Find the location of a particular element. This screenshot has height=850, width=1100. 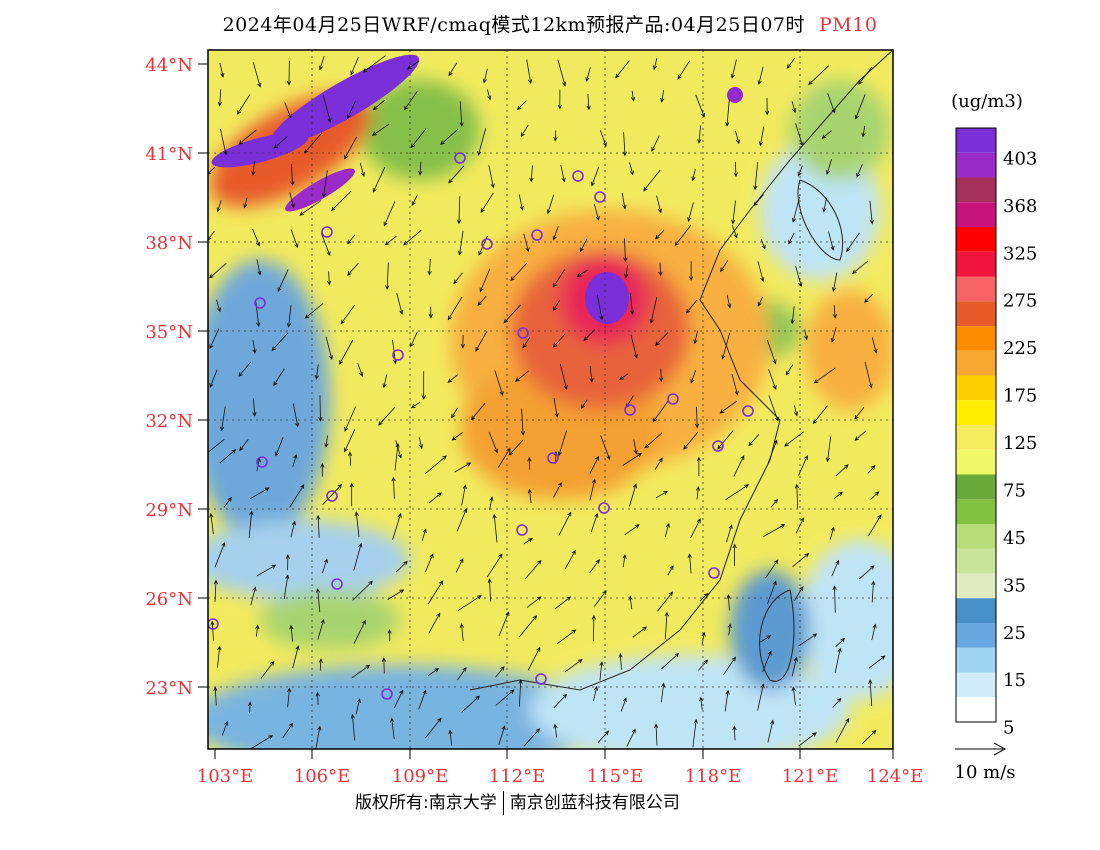

lat-label: 32°N is located at coordinates (169, 421).